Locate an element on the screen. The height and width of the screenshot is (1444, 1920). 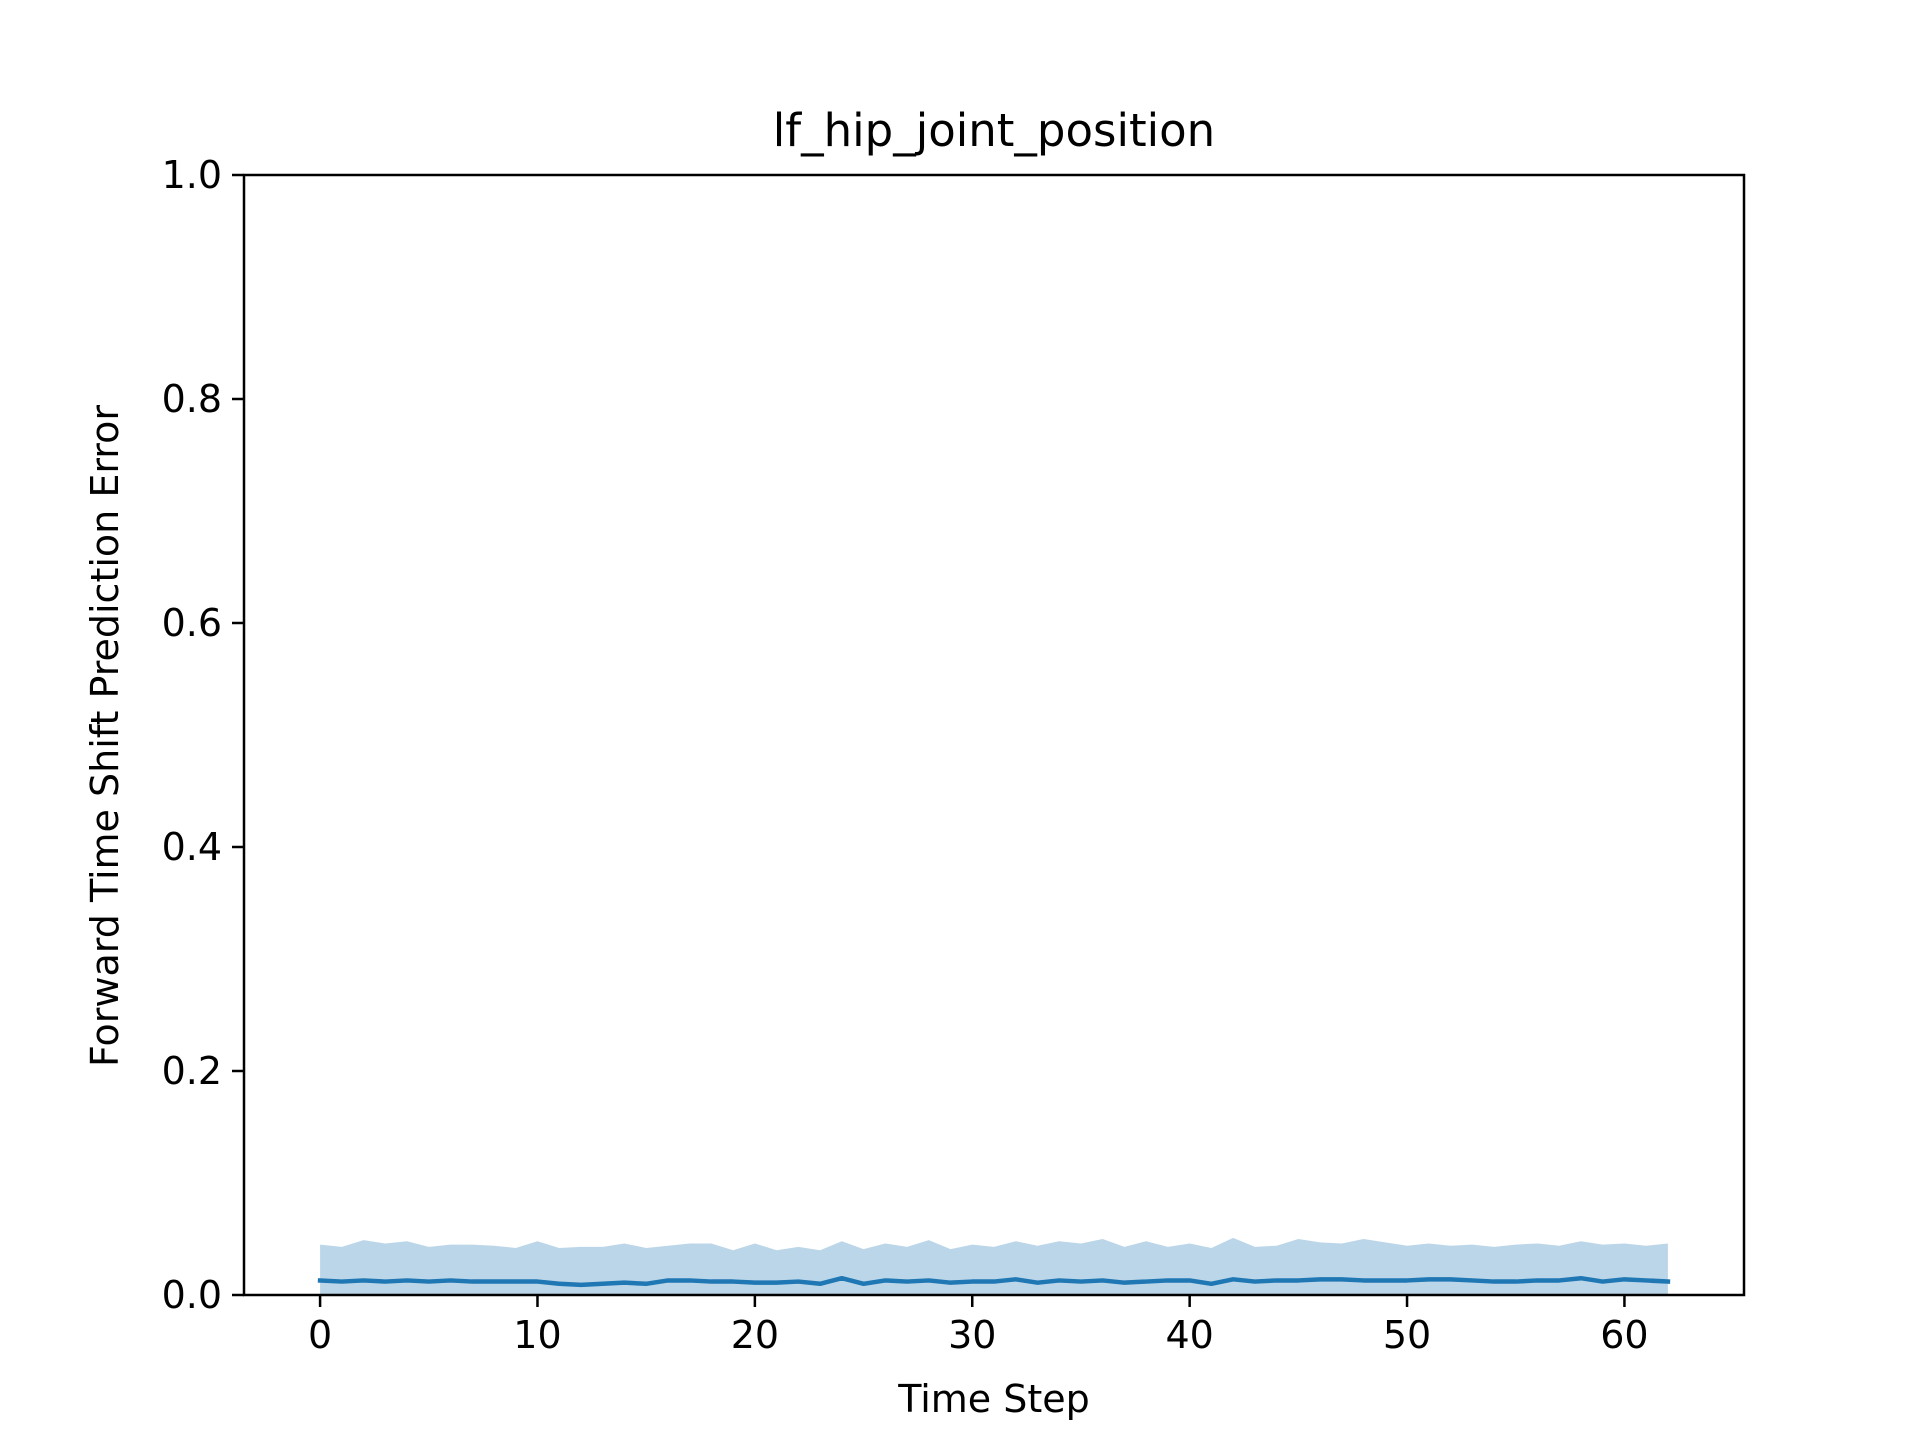
x-tick-label: 30 is located at coordinates (972, 1335).